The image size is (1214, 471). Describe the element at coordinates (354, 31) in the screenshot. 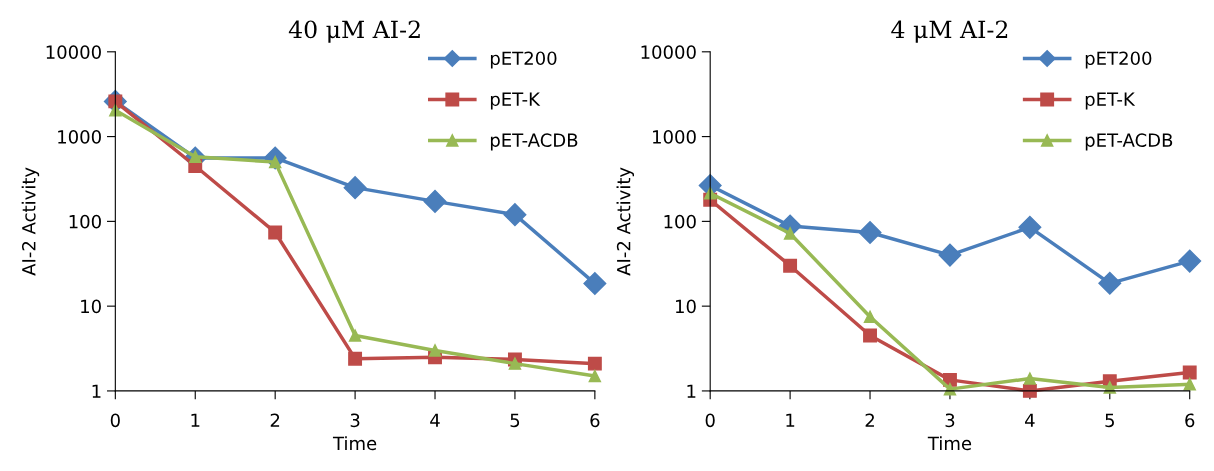

I see `chart-title: 40 μM AI-2` at that location.